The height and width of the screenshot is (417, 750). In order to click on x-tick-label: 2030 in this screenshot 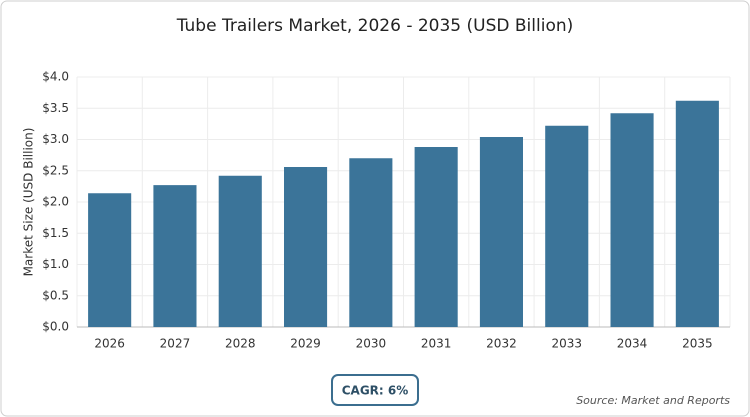, I will do `click(371, 344)`.